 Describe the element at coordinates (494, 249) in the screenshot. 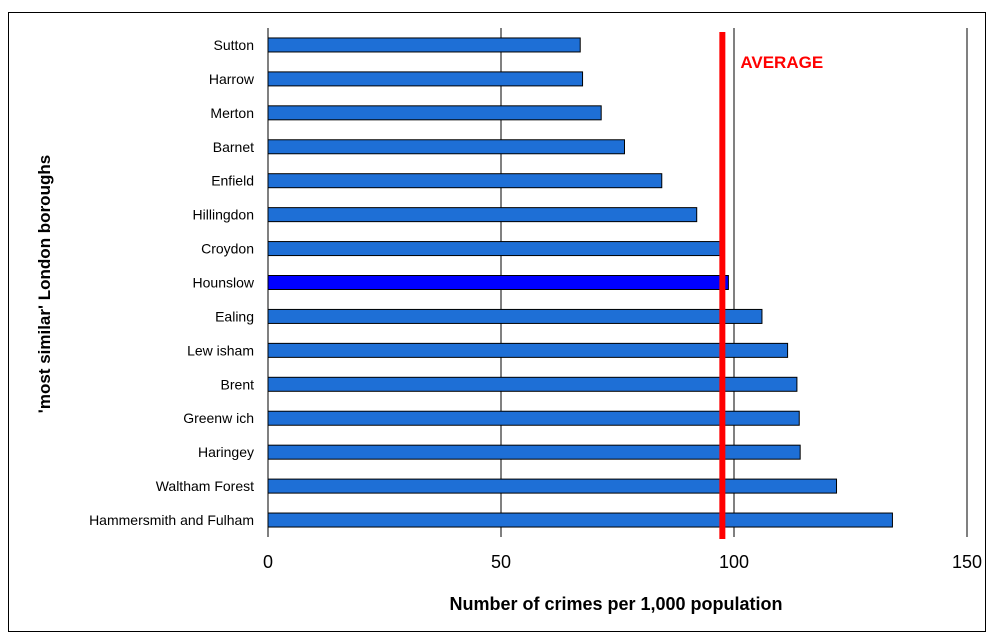

I see `bar-croydon` at that location.